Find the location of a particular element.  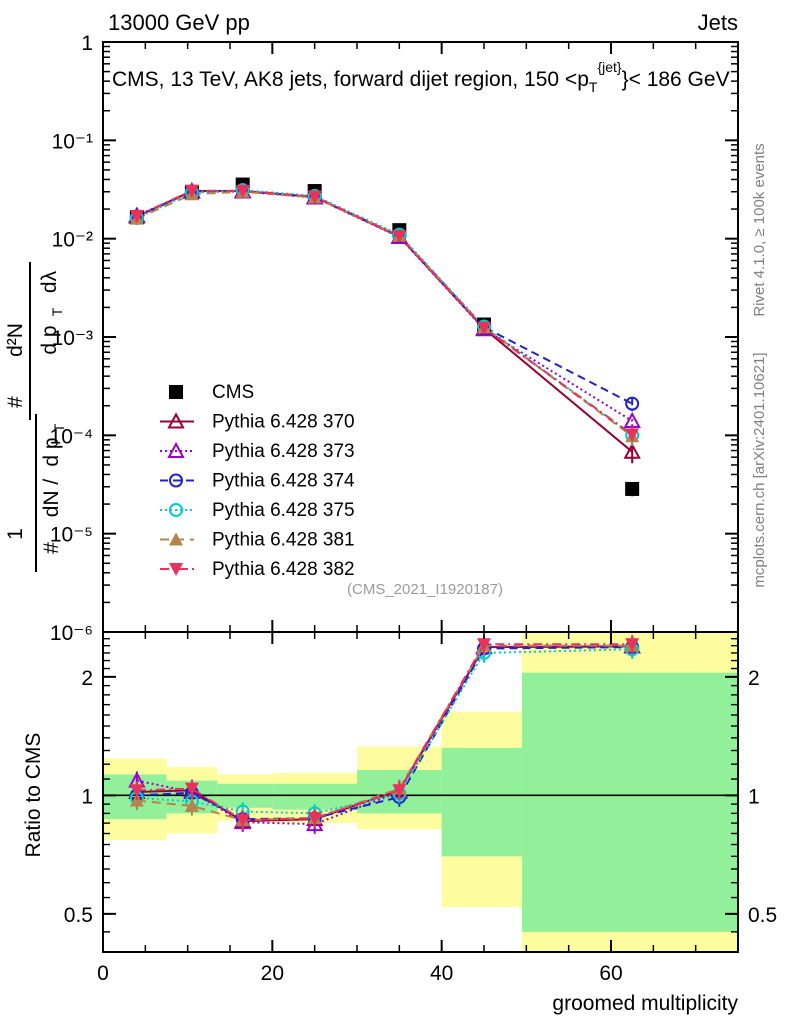

y-tick-label: 10⁻⁶ is located at coordinates (71, 633).